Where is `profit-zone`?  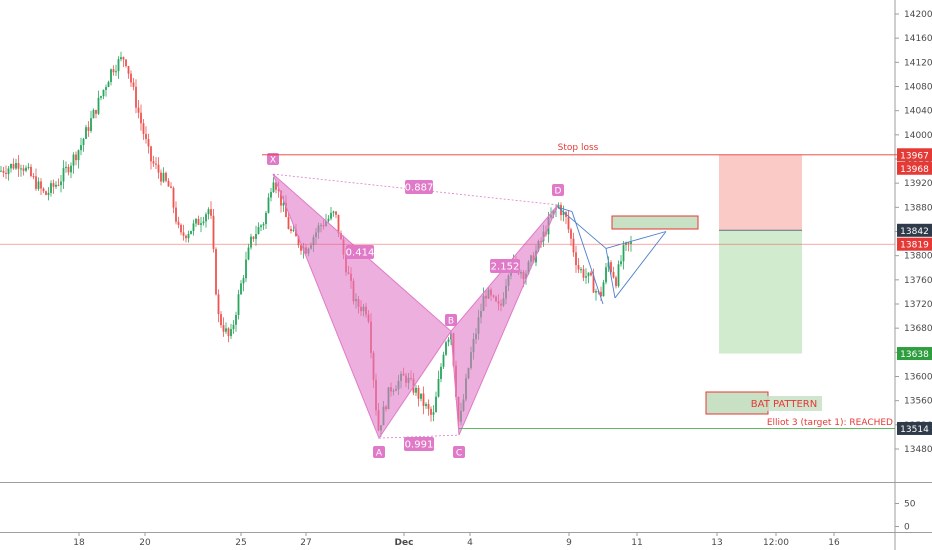
profit-zone is located at coordinates (760, 292).